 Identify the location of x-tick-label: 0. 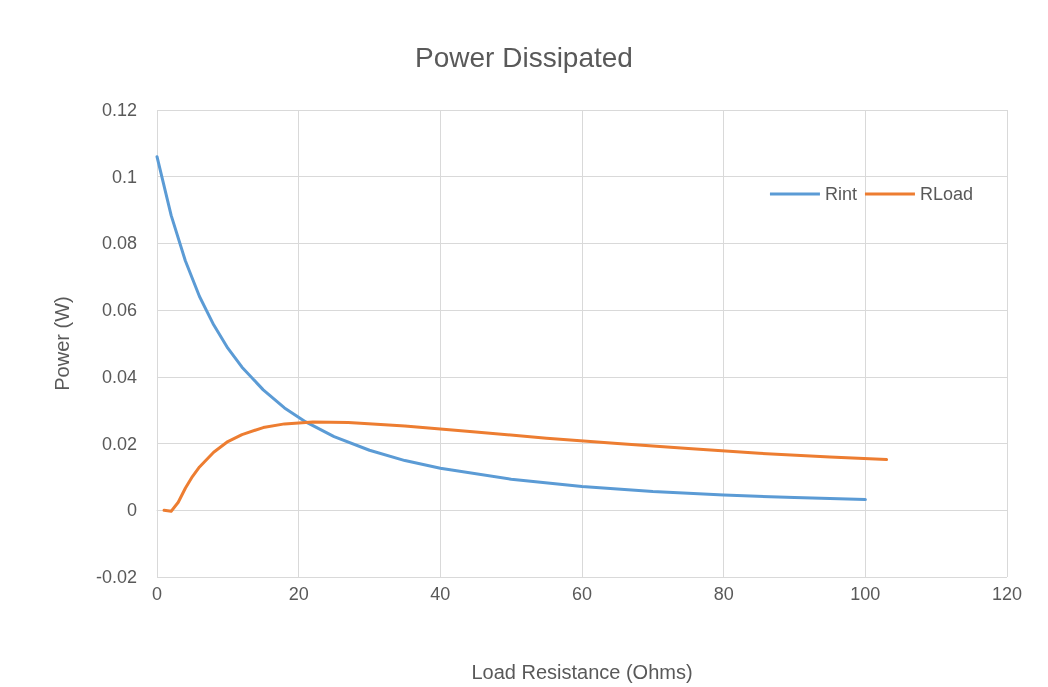
(157, 594).